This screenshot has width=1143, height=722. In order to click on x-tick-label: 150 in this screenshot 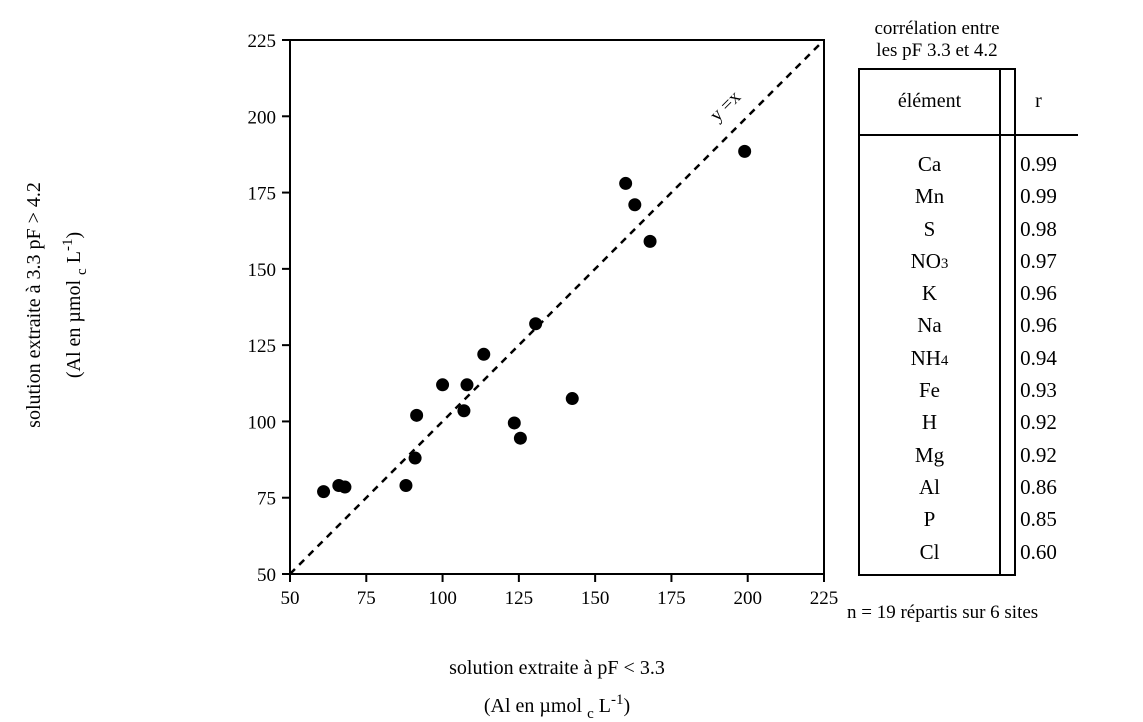, I will do `click(595, 598)`.